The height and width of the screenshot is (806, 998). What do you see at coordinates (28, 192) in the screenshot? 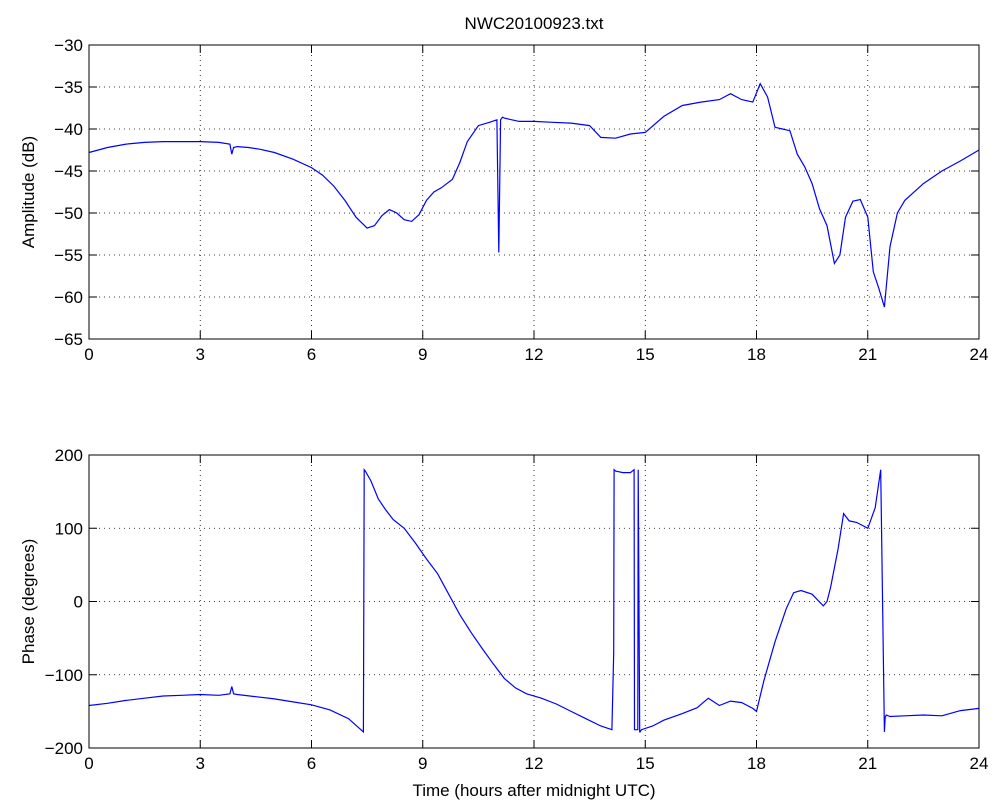
I see `amplitude-y-axis-label: Amplitude (dB)` at bounding box center [28, 192].